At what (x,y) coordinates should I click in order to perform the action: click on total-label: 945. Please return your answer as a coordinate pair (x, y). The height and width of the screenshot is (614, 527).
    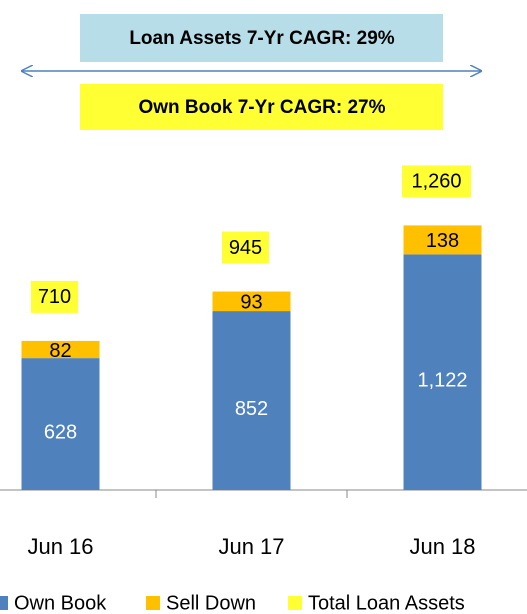
    Looking at the image, I should click on (245, 248).